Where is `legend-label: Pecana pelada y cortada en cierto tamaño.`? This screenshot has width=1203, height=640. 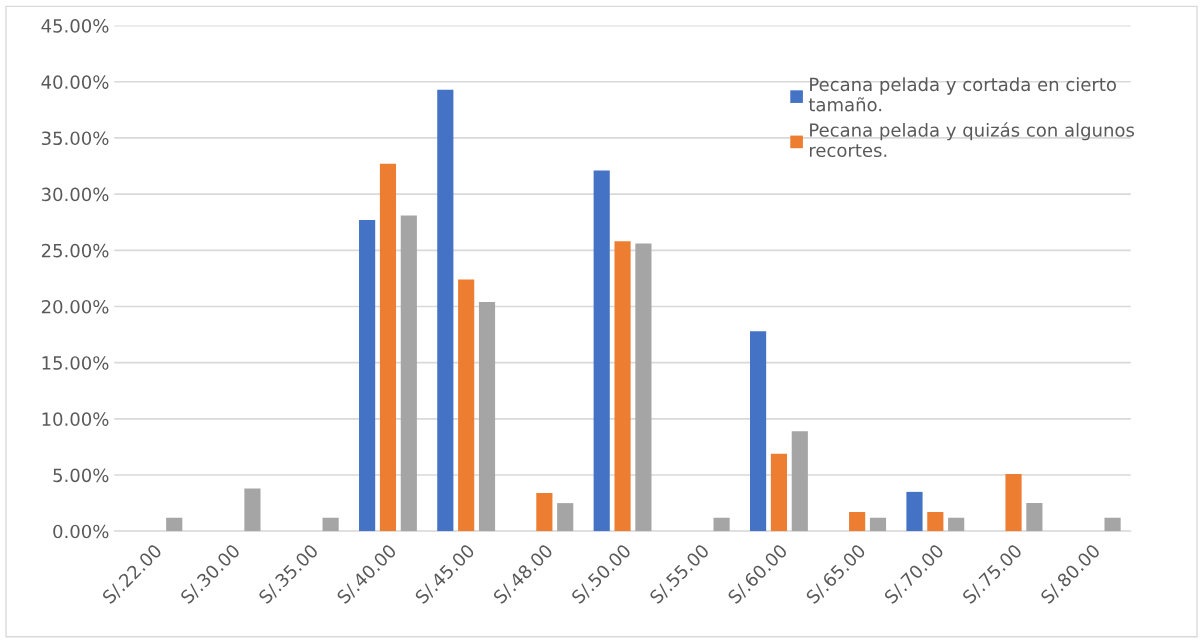
legend-label: Pecana pelada y cortada en cierto tamaño. is located at coordinates (962, 94).